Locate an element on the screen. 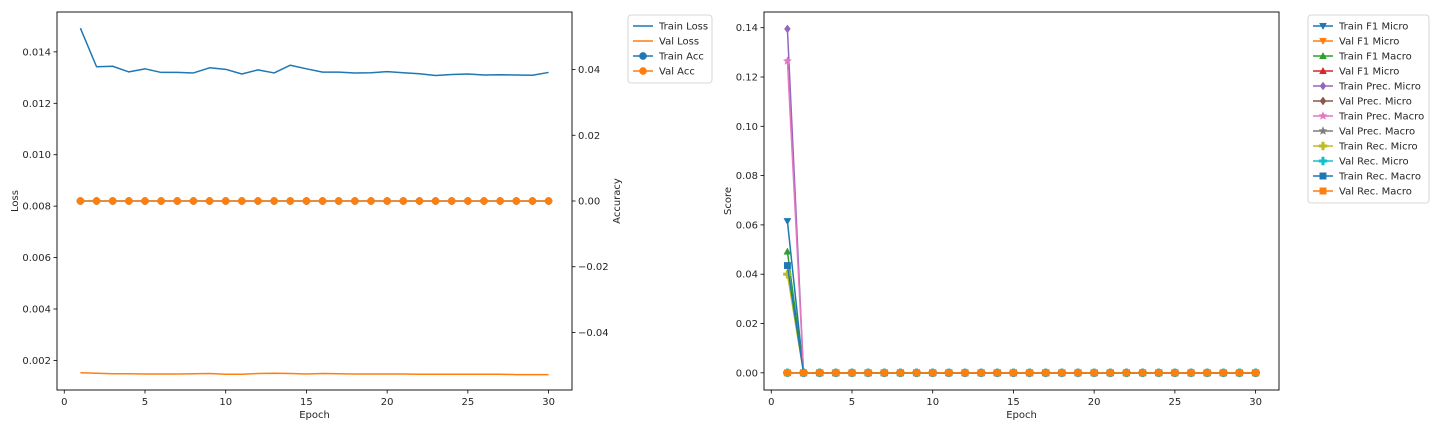  y-tick-label: 0.10 is located at coordinates (747, 127).